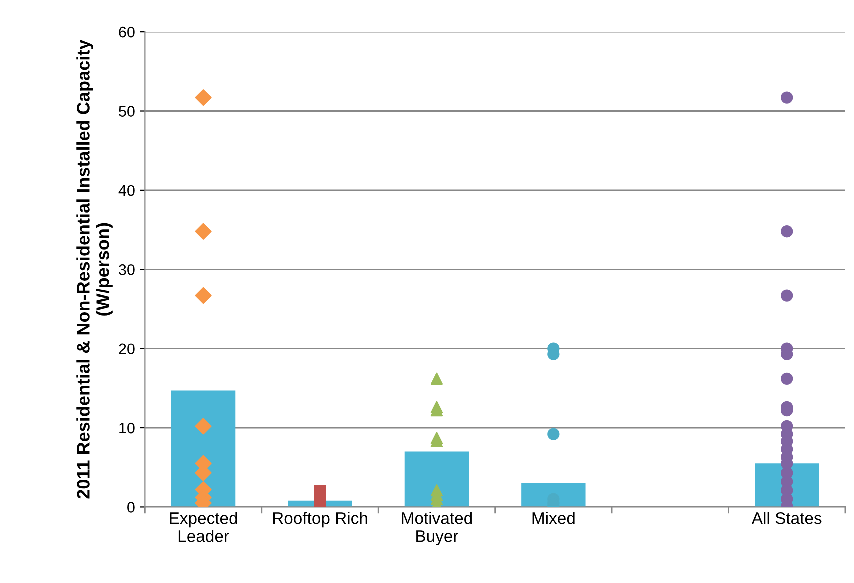  What do you see at coordinates (787, 518) in the screenshot?
I see `x-tick-label: All States` at bounding box center [787, 518].